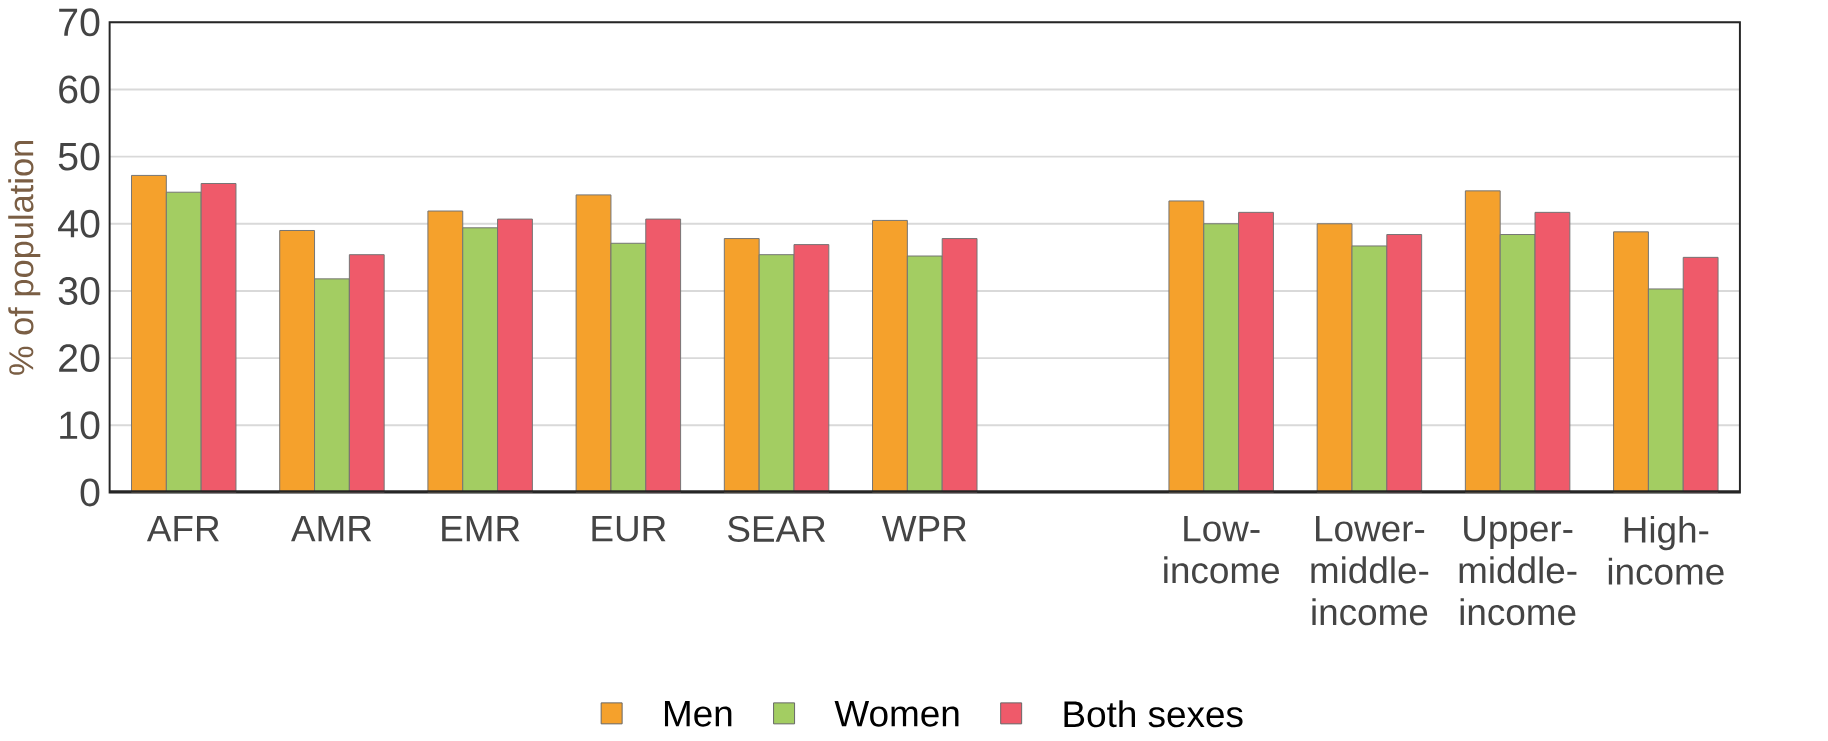 This screenshot has width=1828, height=741. I want to click on legend-label: Both sexes, so click(1153, 714).